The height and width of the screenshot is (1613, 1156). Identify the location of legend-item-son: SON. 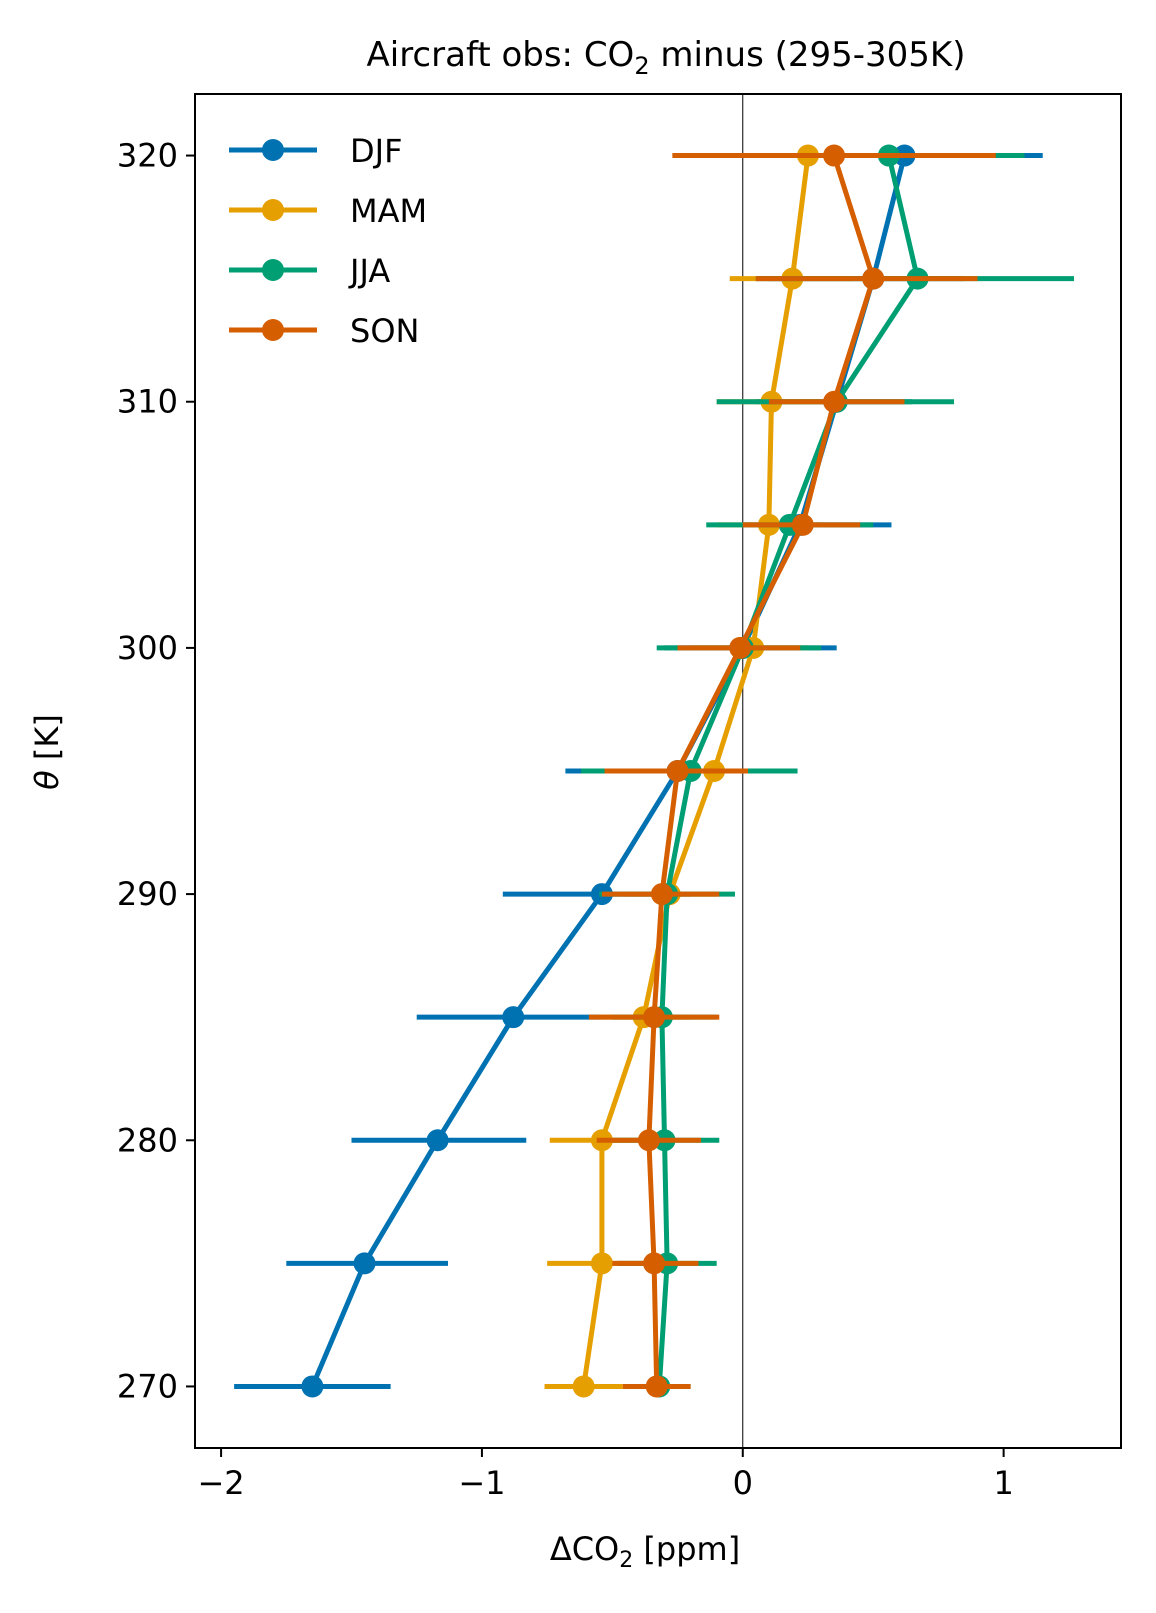
(324, 331).